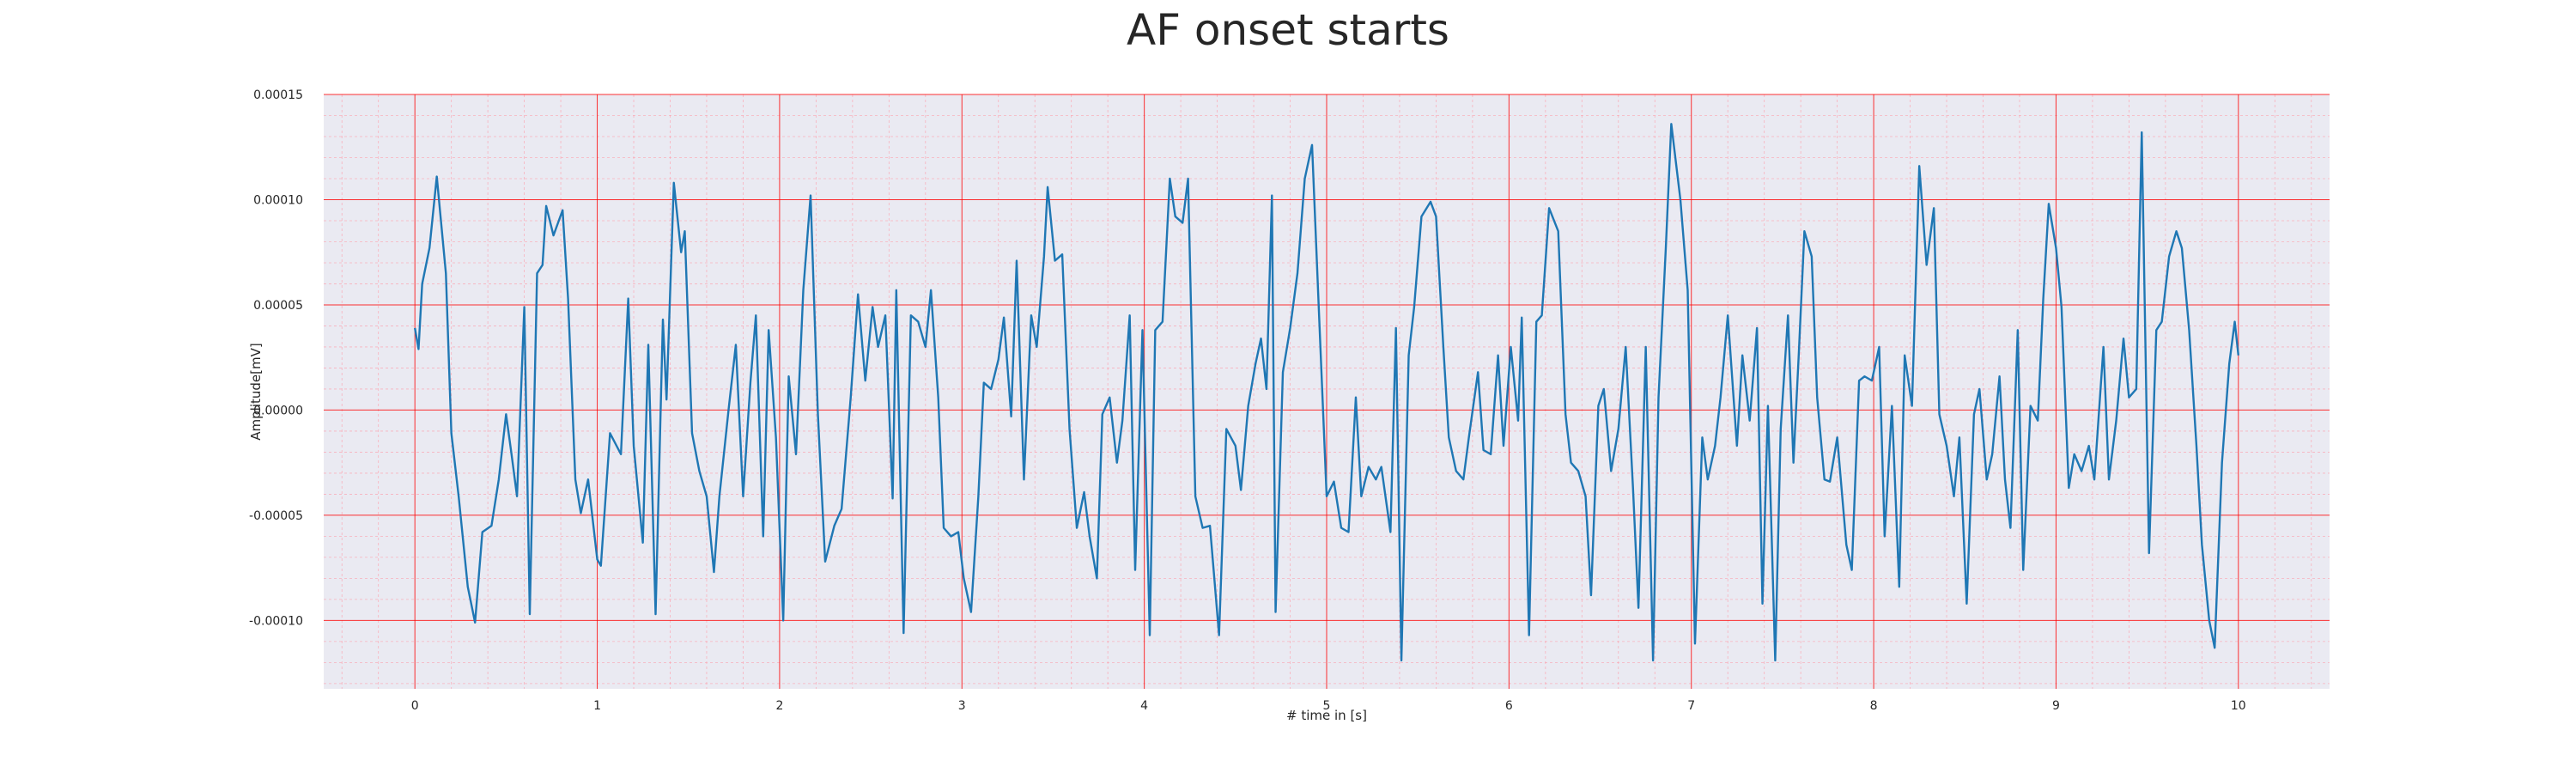 The image size is (2576, 773). What do you see at coordinates (276, 621) in the screenshot?
I see `y-tick-label: -0.00010` at bounding box center [276, 621].